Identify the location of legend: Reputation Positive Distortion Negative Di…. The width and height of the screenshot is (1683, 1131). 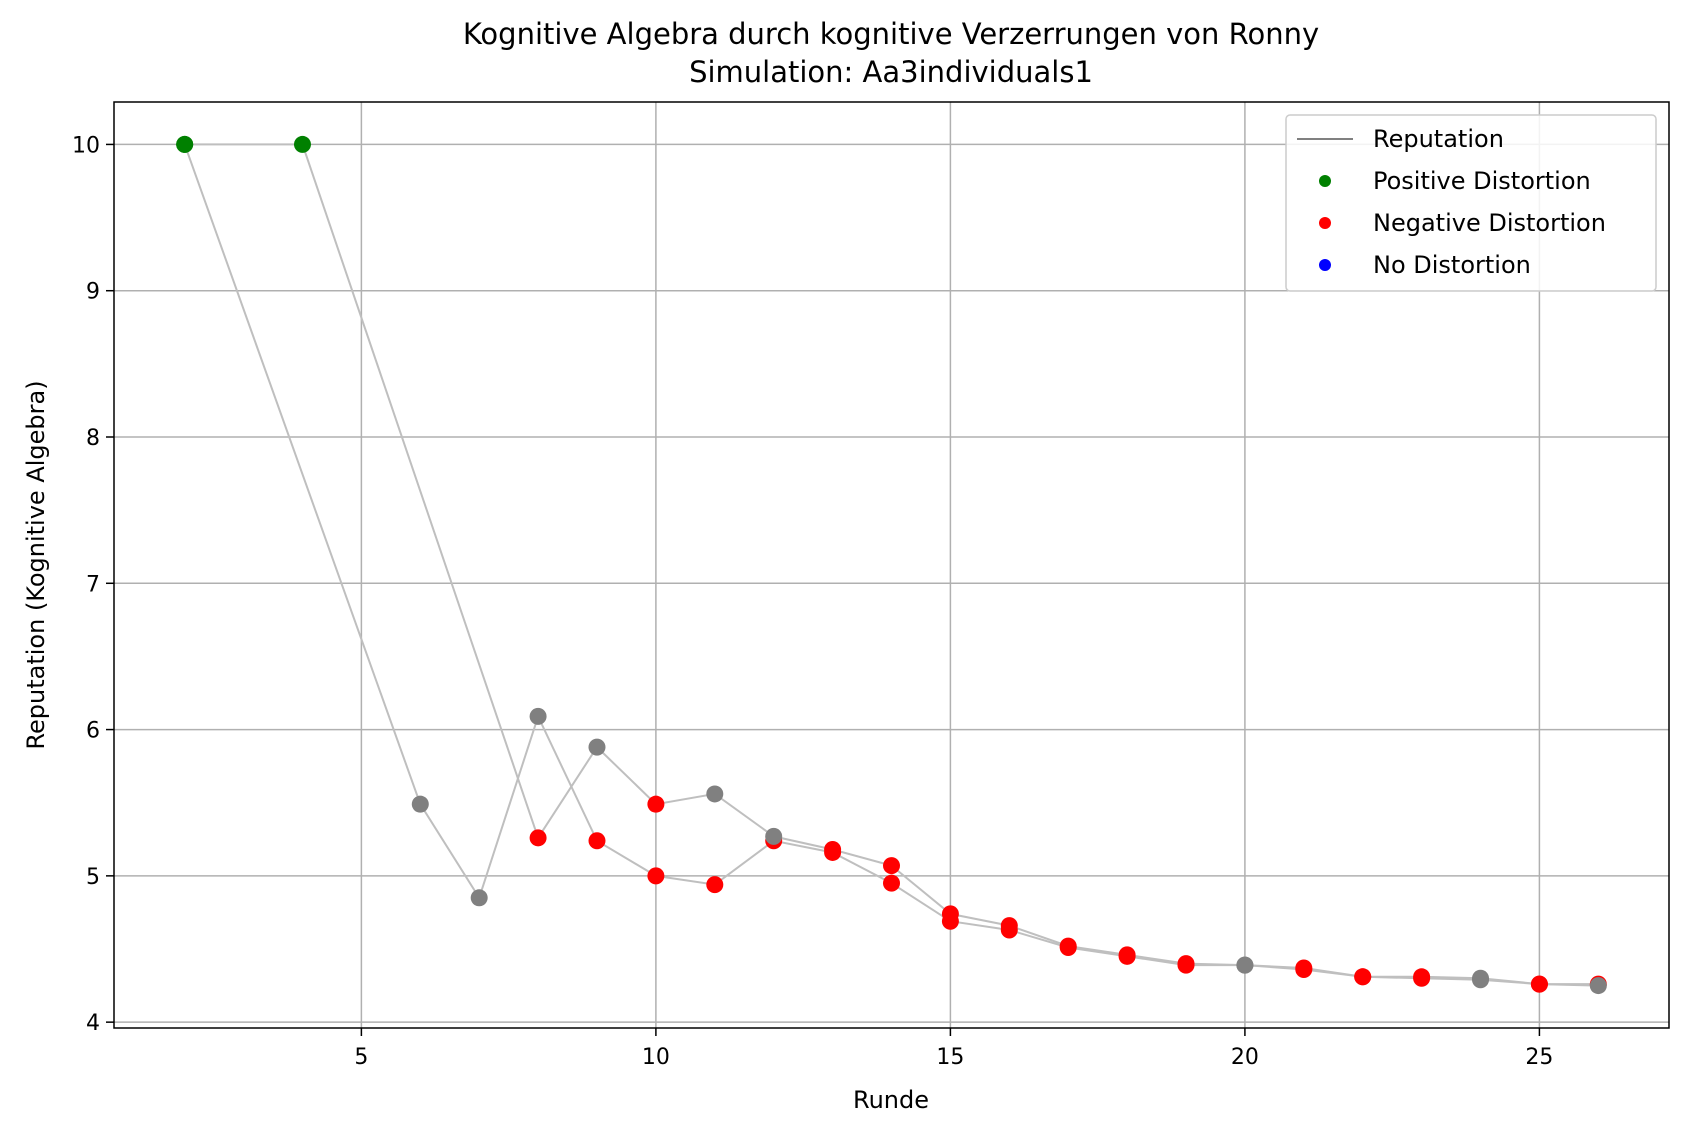
(1471, 203).